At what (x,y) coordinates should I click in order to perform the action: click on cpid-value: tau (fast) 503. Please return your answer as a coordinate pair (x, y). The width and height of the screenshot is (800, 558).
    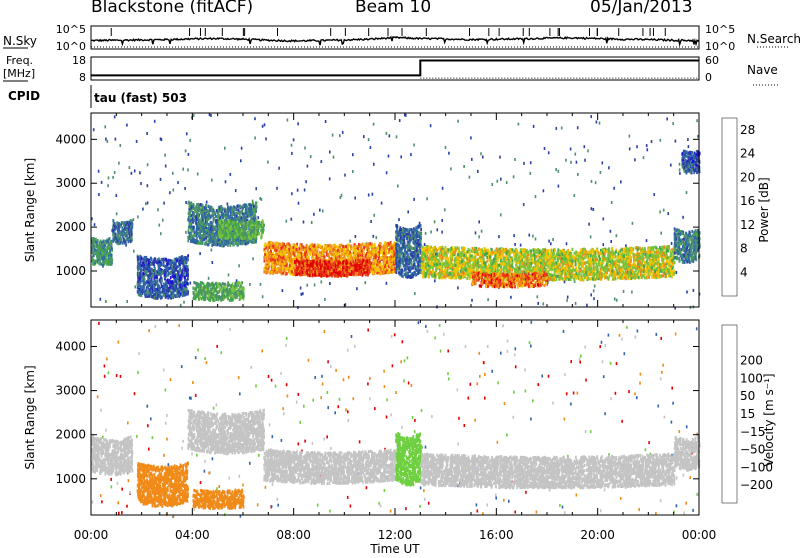
    Looking at the image, I should click on (140, 98).